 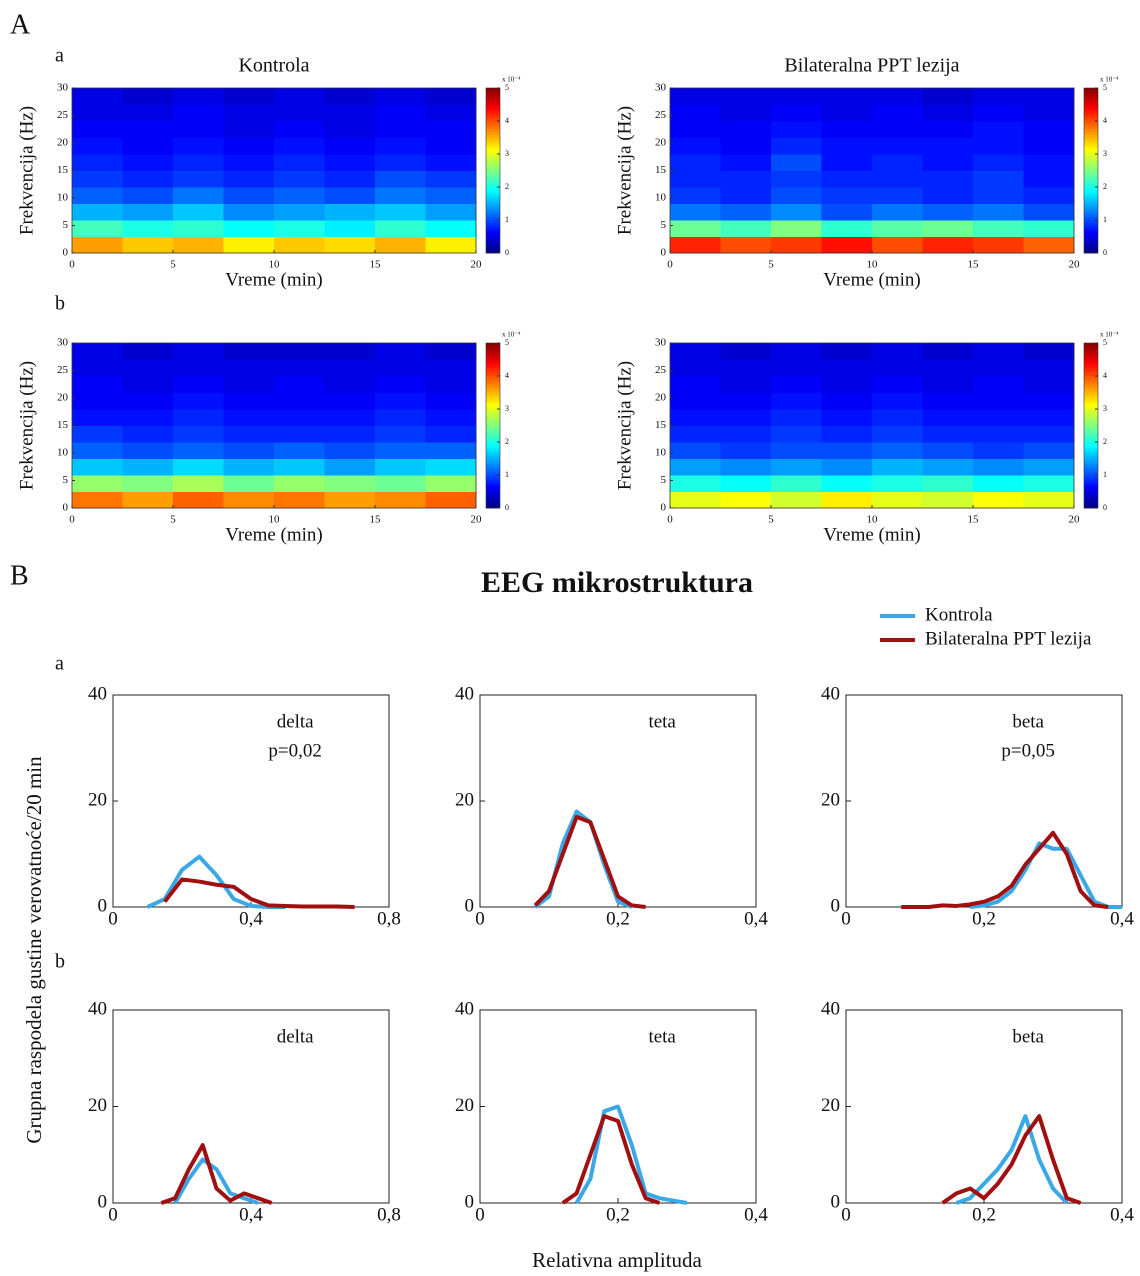 I want to click on colorbar-tick-label: 0, so click(x=1105, y=252).